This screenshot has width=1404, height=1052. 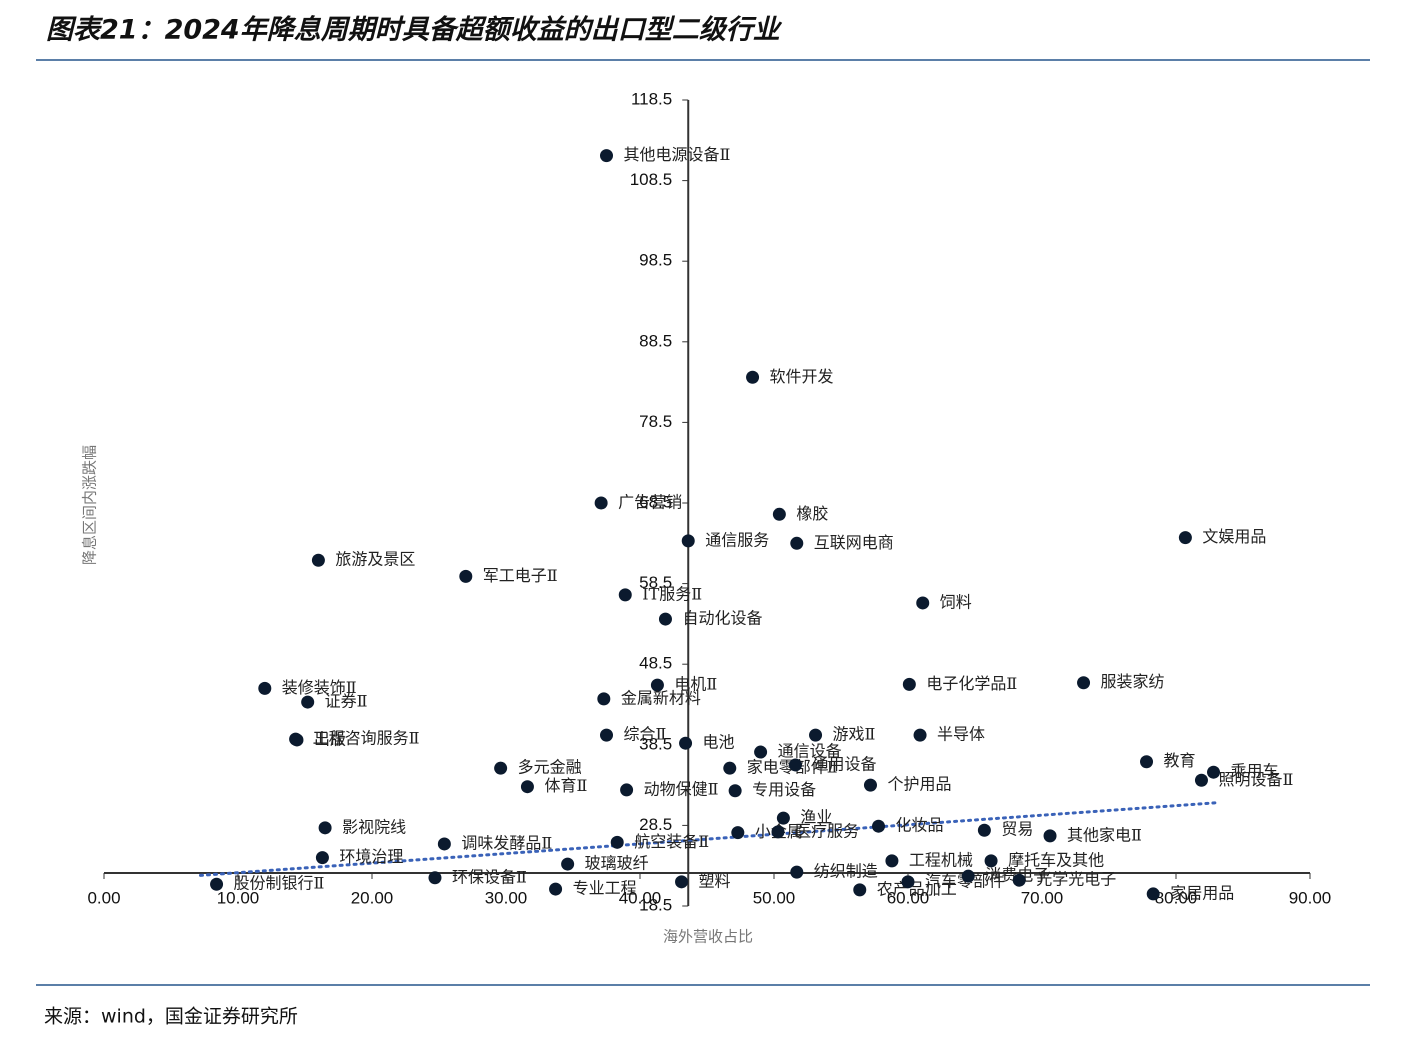 What do you see at coordinates (655, 824) in the screenshot?
I see `y-tick-label: 28.5` at bounding box center [655, 824].